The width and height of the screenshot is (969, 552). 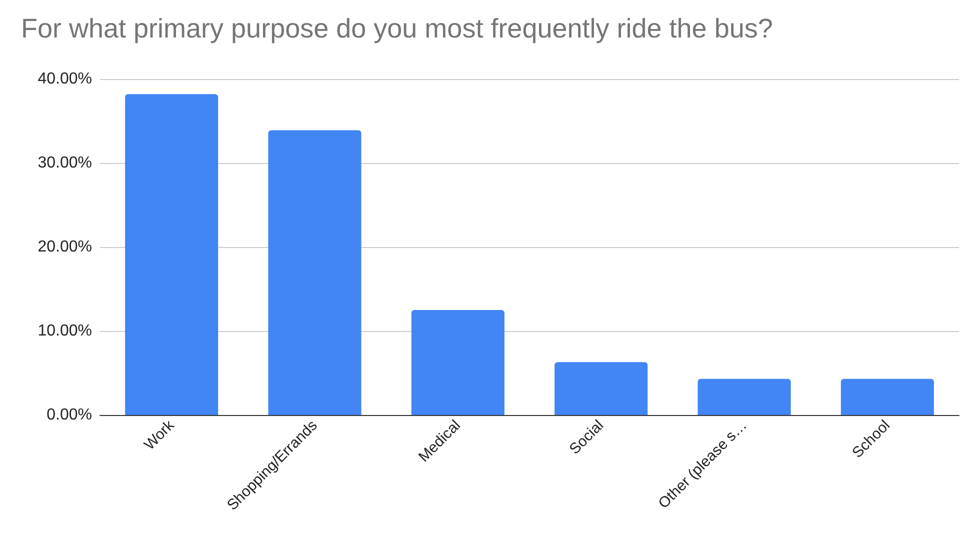 I want to click on y-tick-label: 10.00%, so click(x=65, y=331).